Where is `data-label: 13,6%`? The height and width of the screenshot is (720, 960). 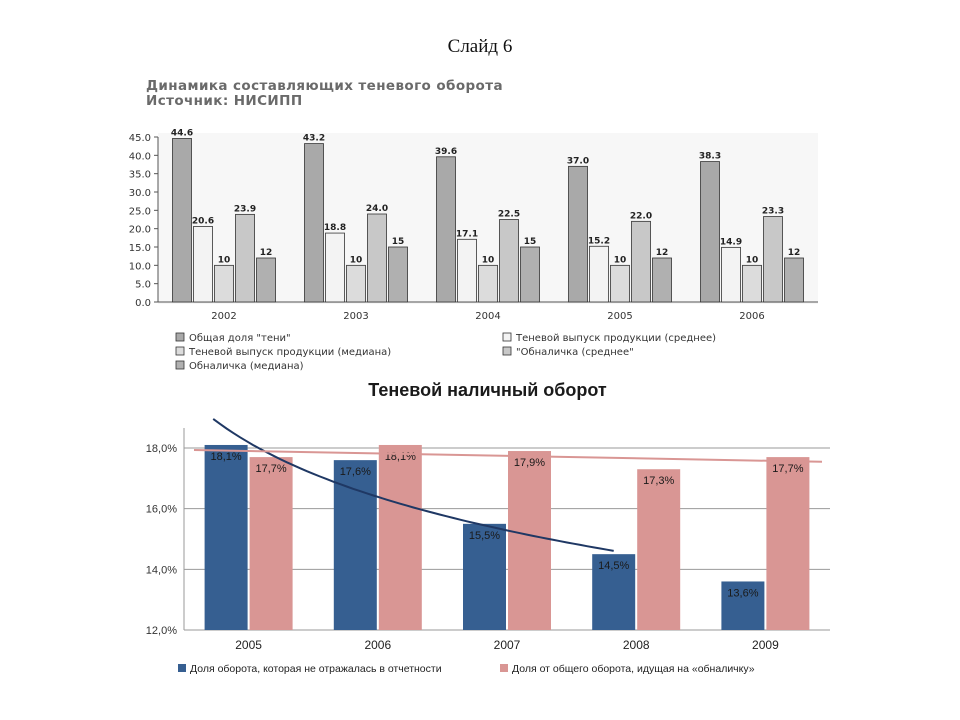
data-label: 13,6% is located at coordinates (742, 593).